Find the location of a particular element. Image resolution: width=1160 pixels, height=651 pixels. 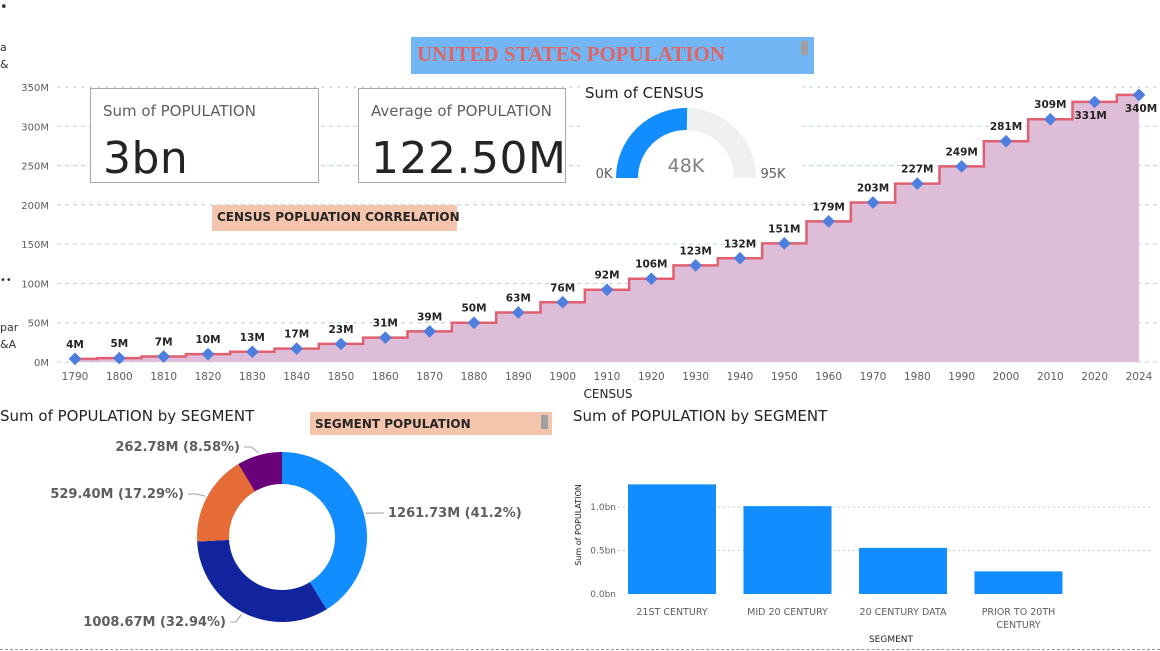

donut-title: Sum of POPULATION by SEGMENT is located at coordinates (127, 416).